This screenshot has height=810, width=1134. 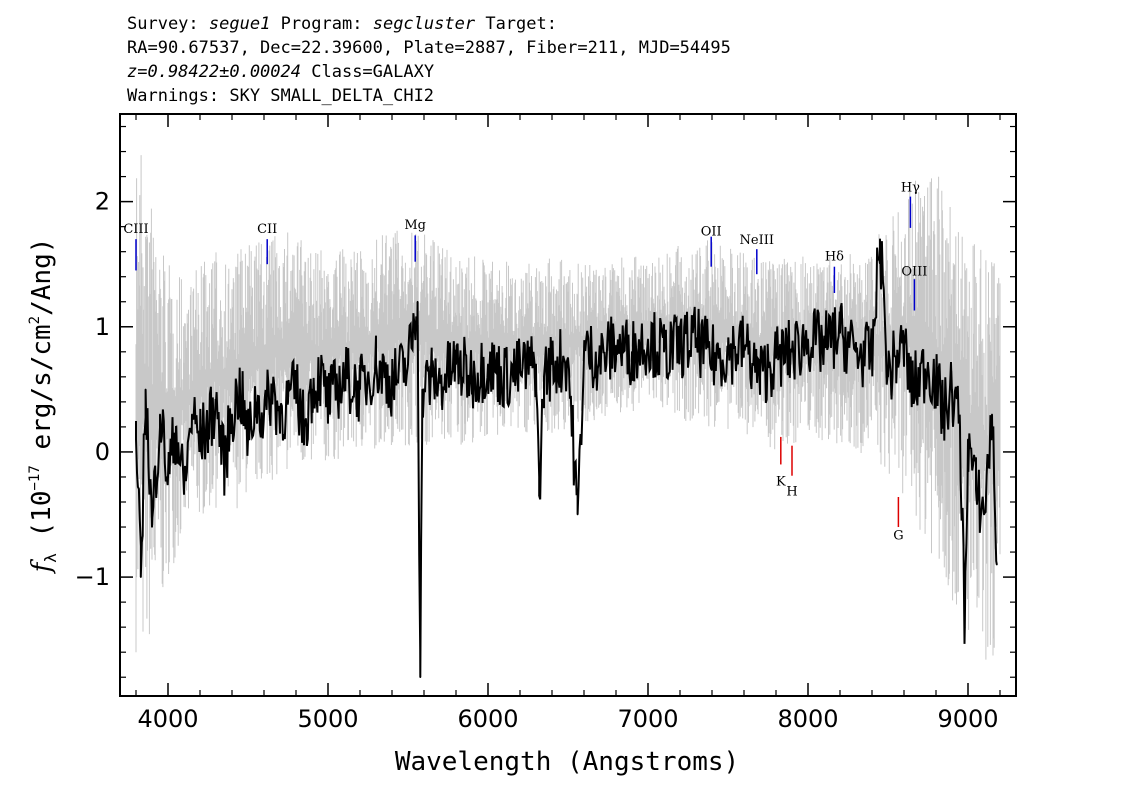 I want to click on class-value: Class=GALAXY, so click(x=373, y=72).